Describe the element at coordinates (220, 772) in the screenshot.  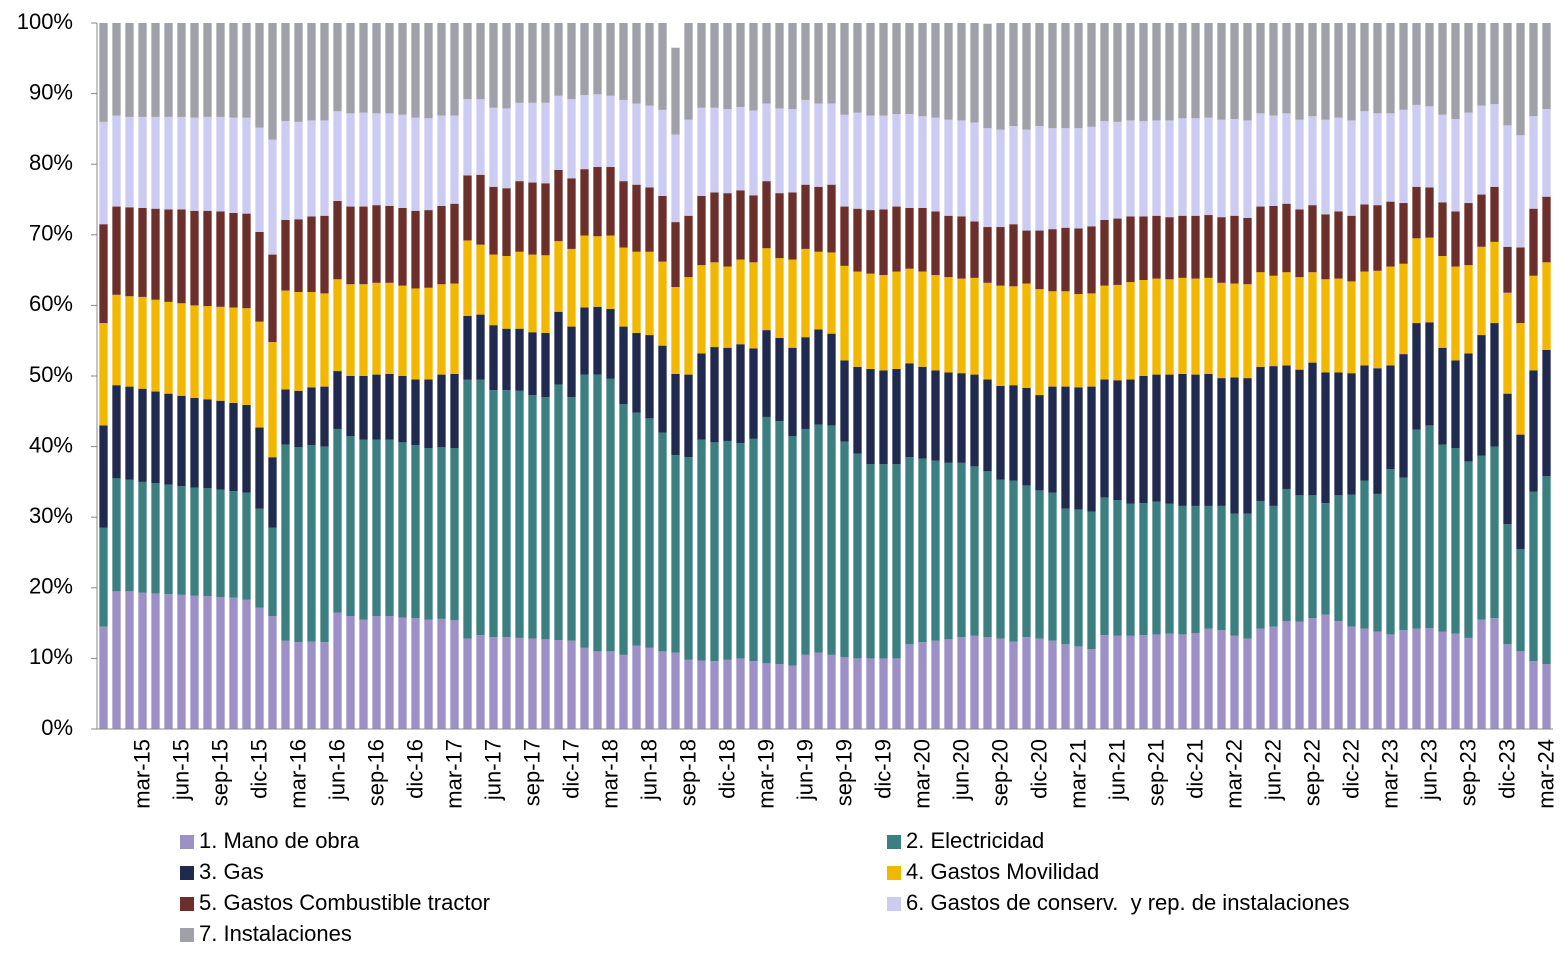
I see `x-tick-label: sep-15` at that location.